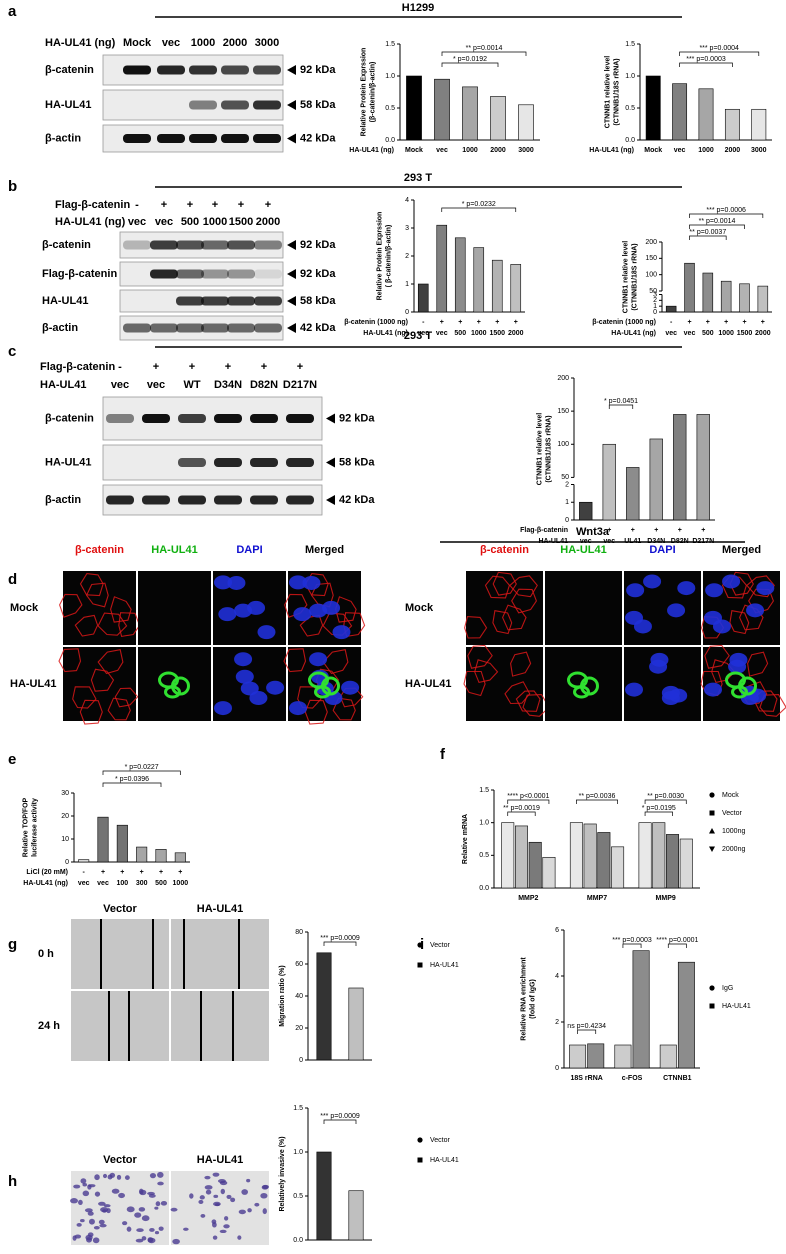  Describe the element at coordinates (745, 333) in the screenshot. I see `x-tick-label: 1500` at that location.